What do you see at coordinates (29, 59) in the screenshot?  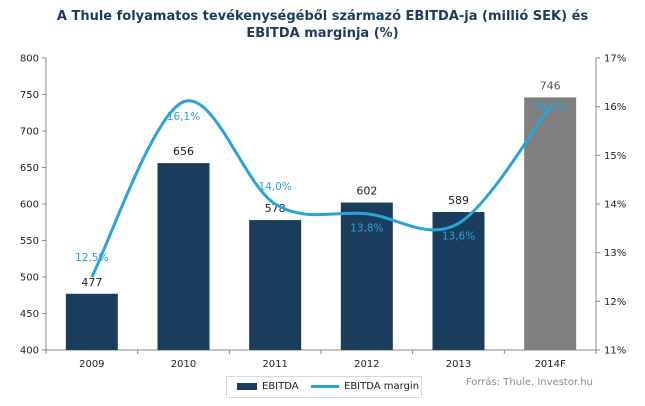 I see `y-tick-label-left: 800` at bounding box center [29, 59].